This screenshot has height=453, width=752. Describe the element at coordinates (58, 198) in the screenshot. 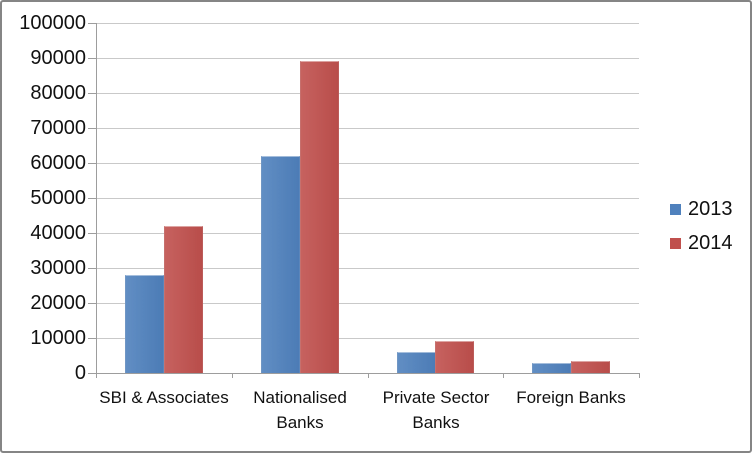

I see `y-axis-tick-label: 50000` at that location.